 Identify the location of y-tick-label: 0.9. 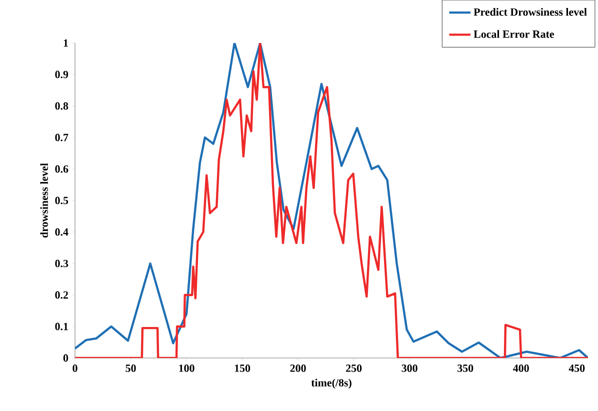
(61, 74).